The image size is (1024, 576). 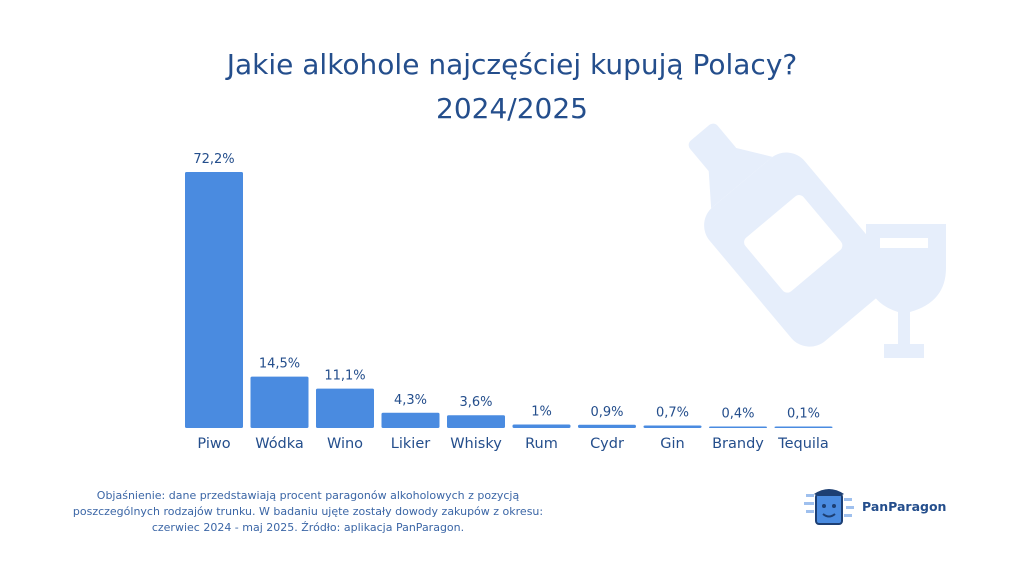 What do you see at coordinates (213, 444) in the screenshot?
I see `category-label-piwo: Piwo` at bounding box center [213, 444].